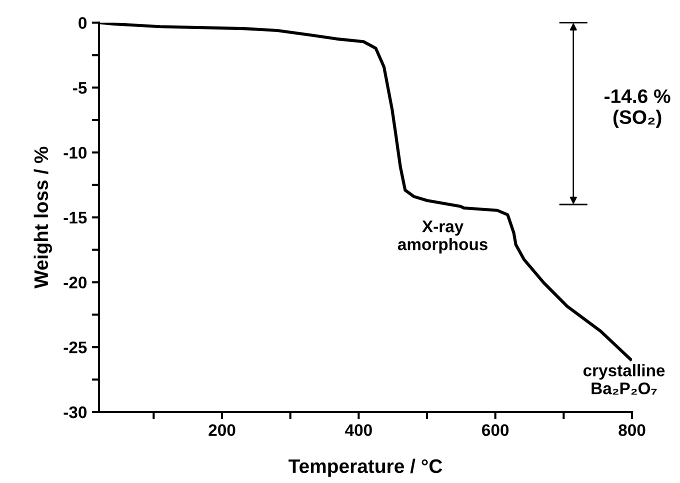  What do you see at coordinates (43, 217) in the screenshot?
I see `y-axis-title: Weight loss / %` at bounding box center [43, 217].